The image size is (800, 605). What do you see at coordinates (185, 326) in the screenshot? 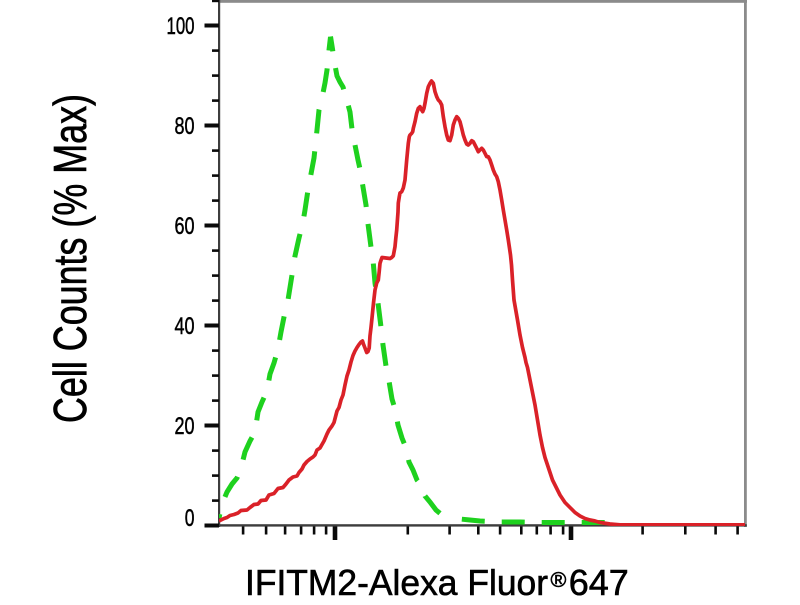
I see `svg-text: 40` at bounding box center [185, 326].